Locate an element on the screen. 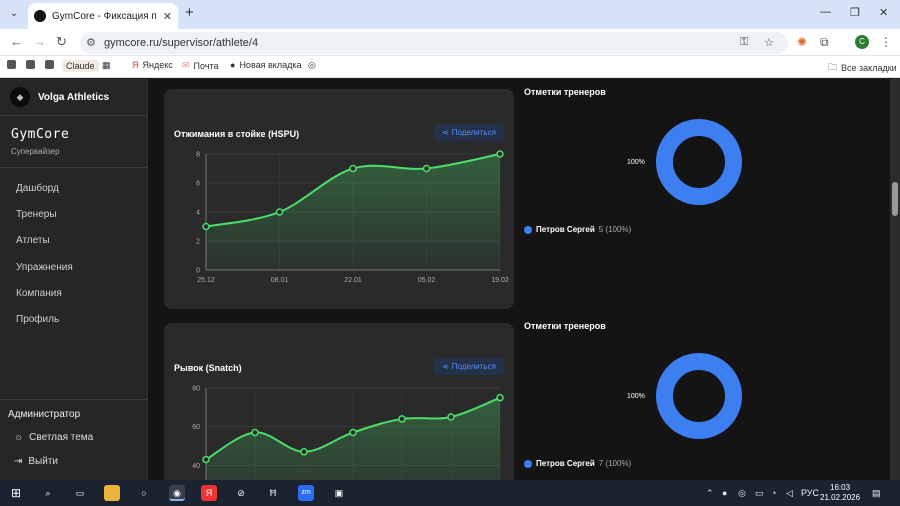  brand: ◆ Volga Athletics is located at coordinates (59, 97).